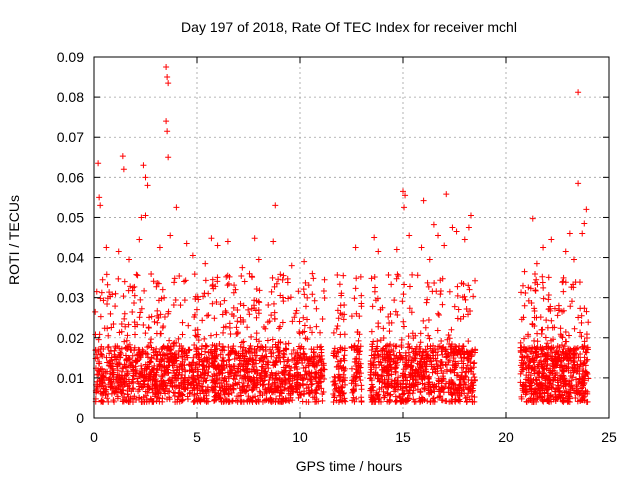  I want to click on x-tick-label: 20, so click(506, 437).